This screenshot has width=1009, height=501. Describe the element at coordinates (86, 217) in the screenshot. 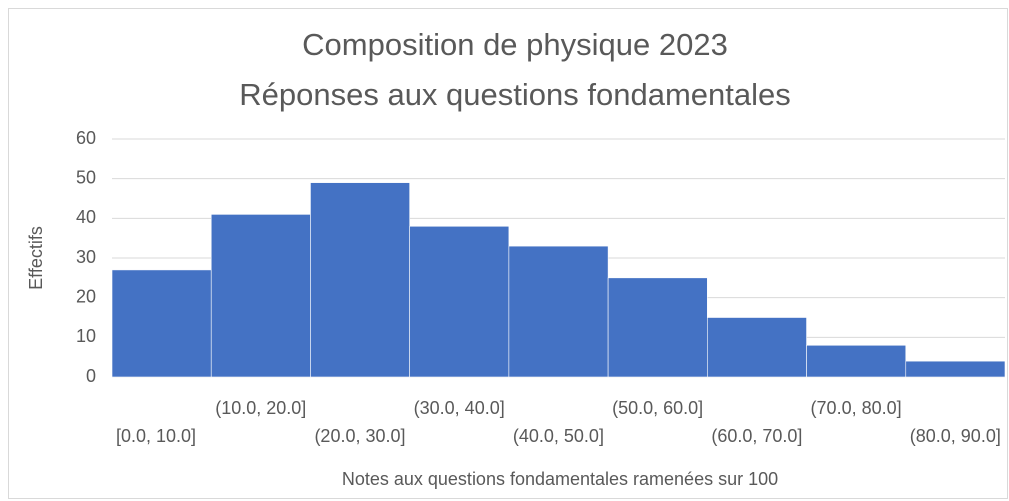

I see `y-tick-label: 40` at that location.